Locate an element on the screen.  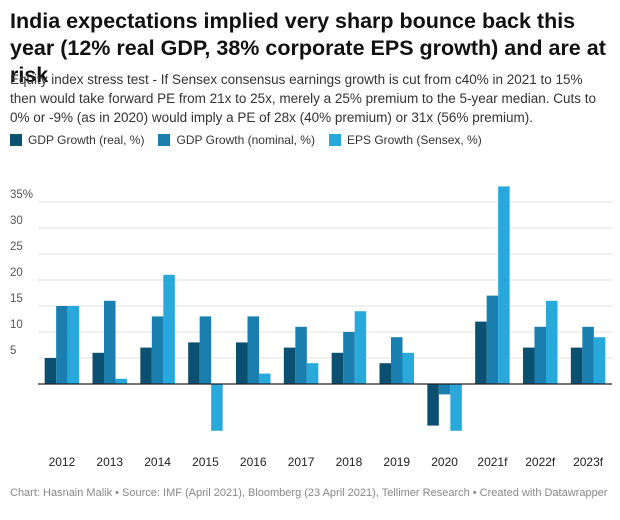
x-tick-label: 2014 is located at coordinates (157, 462).